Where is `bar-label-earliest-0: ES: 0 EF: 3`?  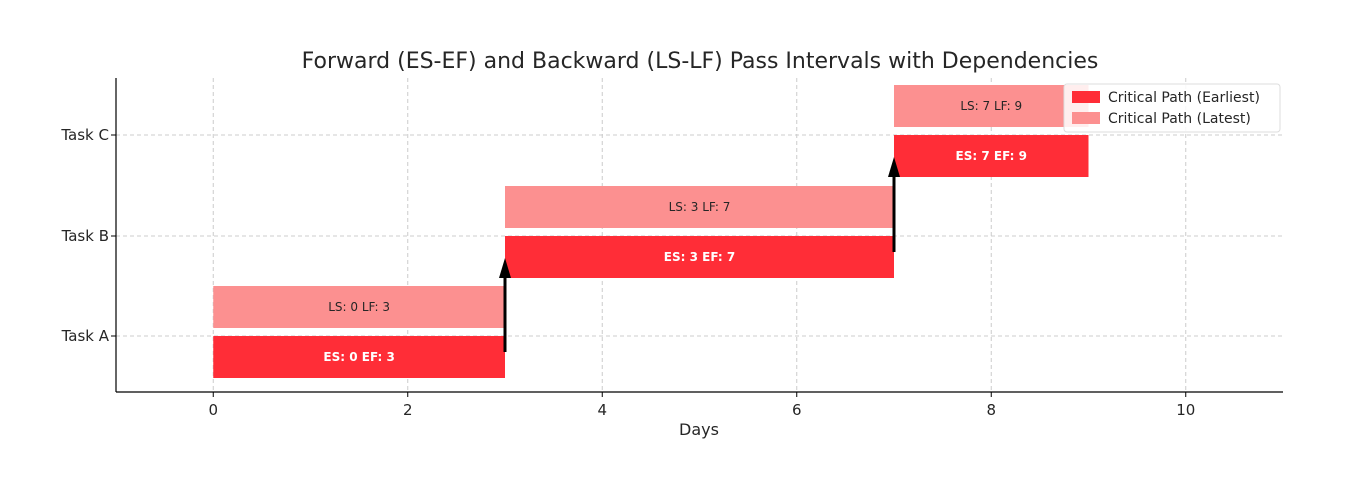 bar-label-earliest-0: ES: 0 EF: 3 is located at coordinates (358, 357).